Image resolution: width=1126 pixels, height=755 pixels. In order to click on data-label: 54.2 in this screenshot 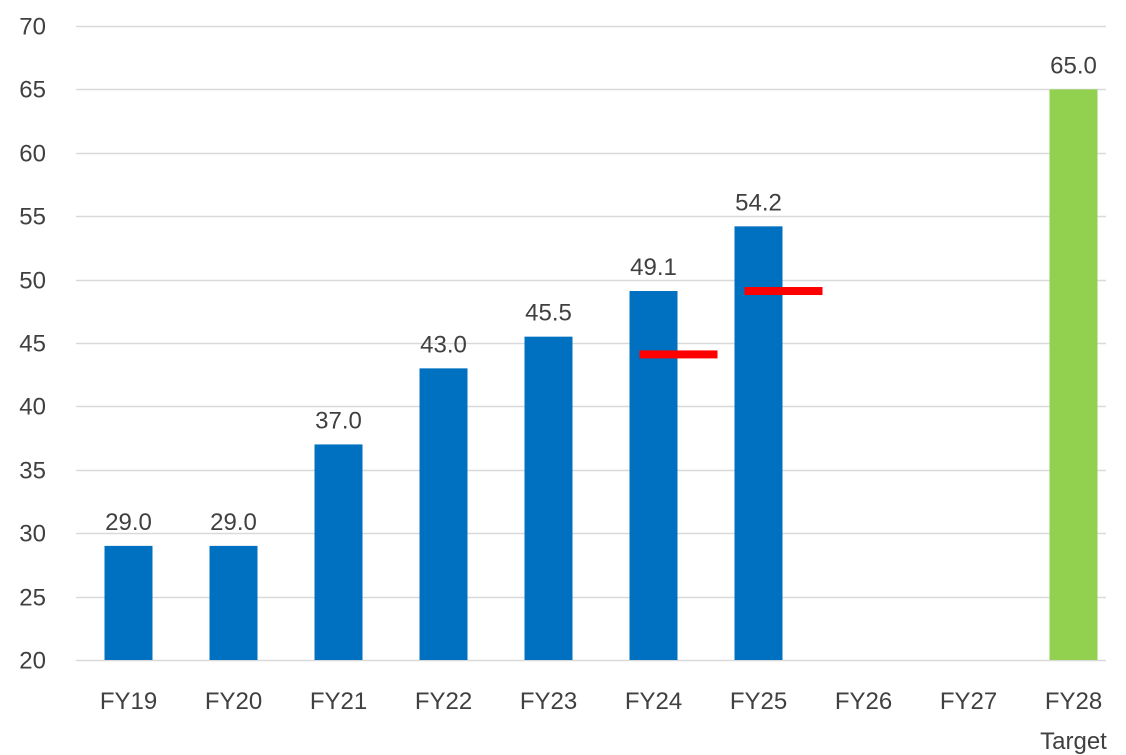, I will do `click(758, 202)`.